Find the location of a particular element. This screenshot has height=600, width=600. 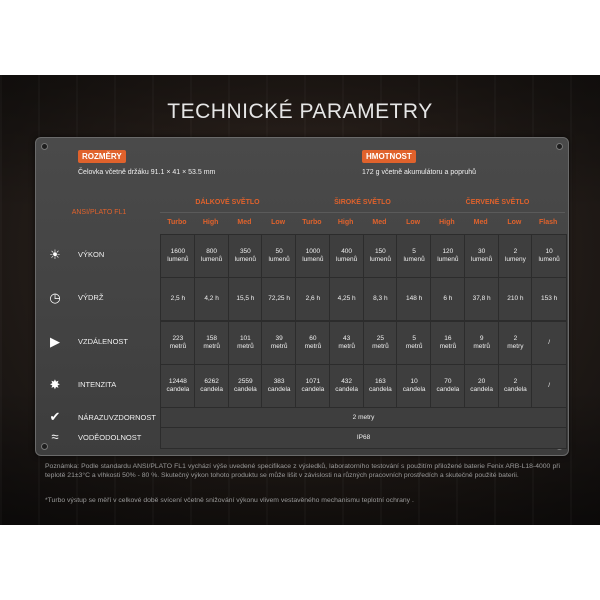

group-header: ŠIROKÉ SVĚTLO is located at coordinates (362, 202).